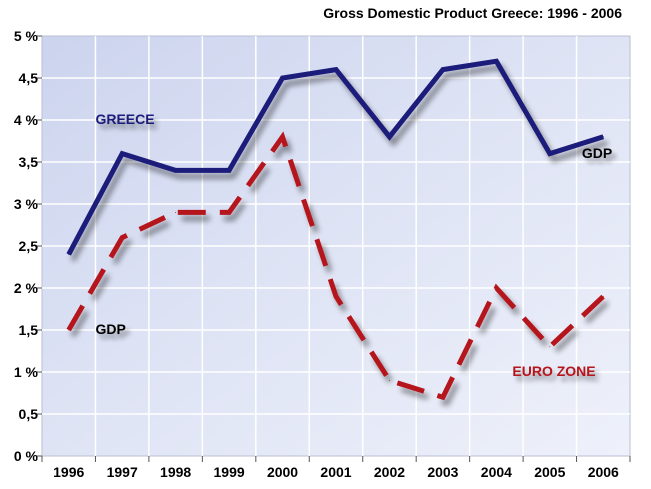 This screenshot has height=489, width=651. What do you see at coordinates (124, 119) in the screenshot?
I see `series-annotation: GREECE` at bounding box center [124, 119].